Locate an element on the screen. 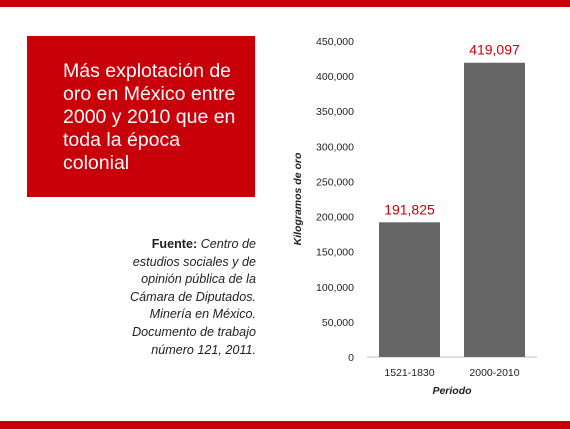  y-tick-label: 200,000 is located at coordinates (335, 218).